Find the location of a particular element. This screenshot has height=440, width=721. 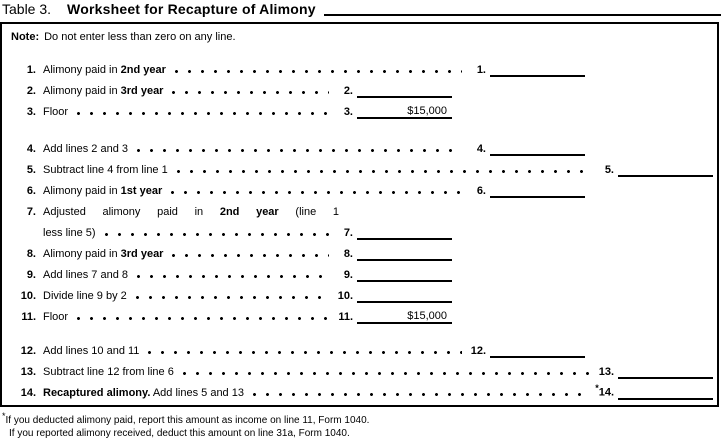

worksheet-row-9: 9. Add lines 7 and 8 9. is located at coordinates (359, 271).